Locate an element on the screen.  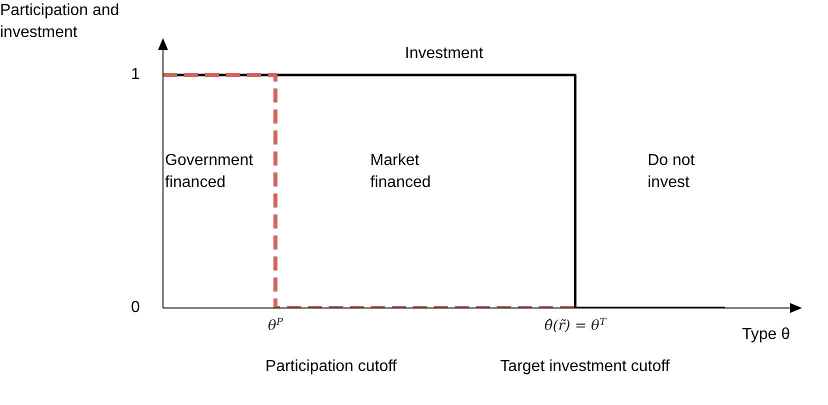
x-axis-title: Type θ is located at coordinates (766, 335).